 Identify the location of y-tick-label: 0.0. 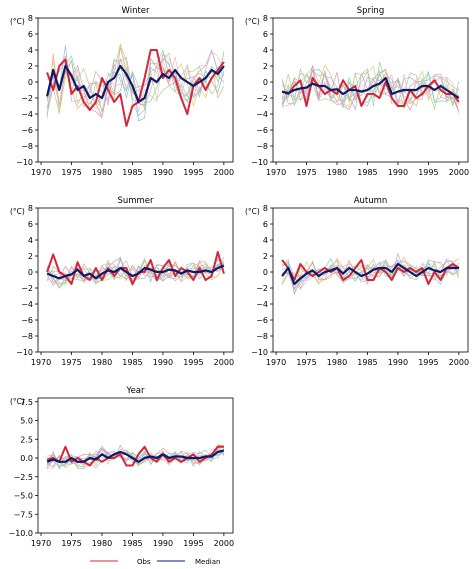
(26, 458).